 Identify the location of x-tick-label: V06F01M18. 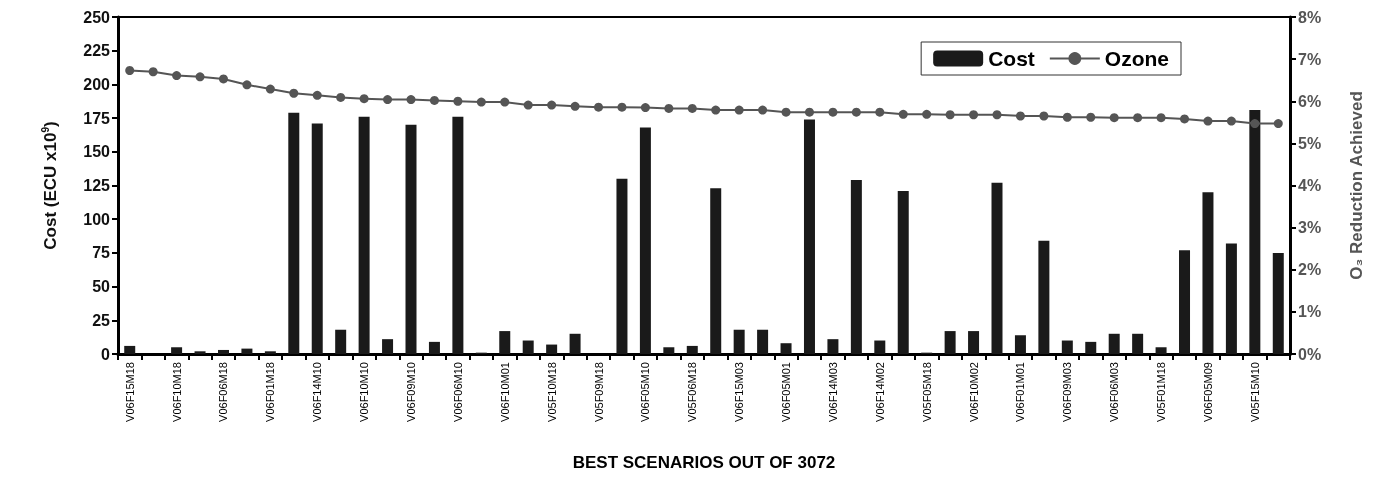
(270, 392).